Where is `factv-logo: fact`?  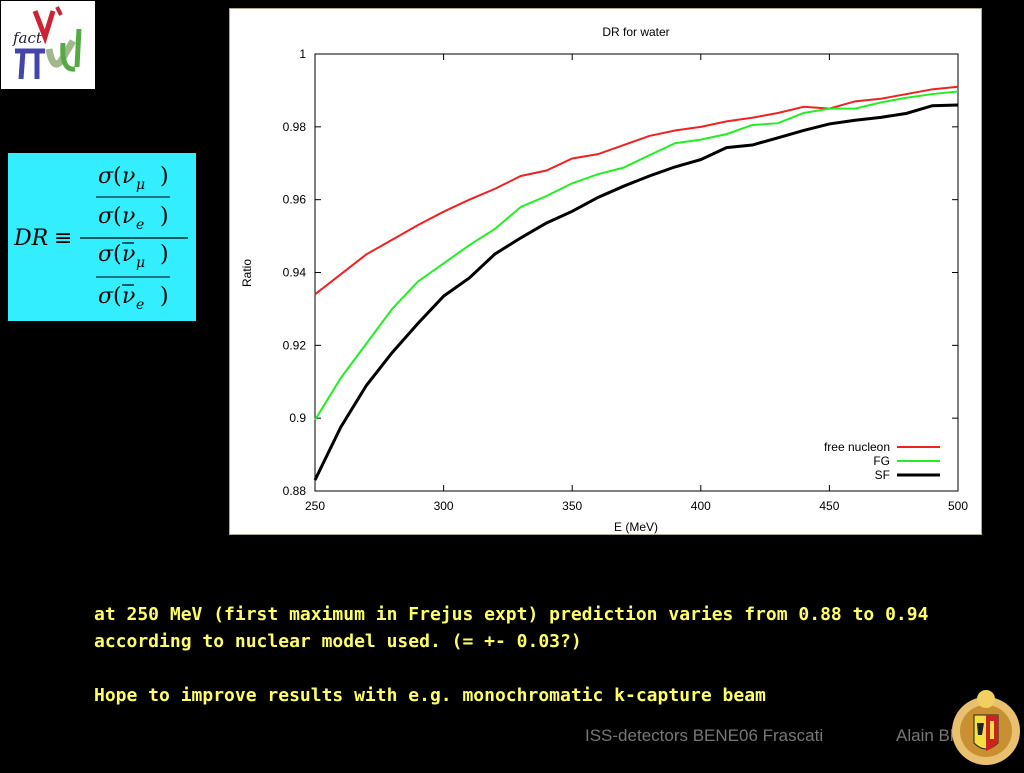 factv-logo: fact is located at coordinates (48, 45).